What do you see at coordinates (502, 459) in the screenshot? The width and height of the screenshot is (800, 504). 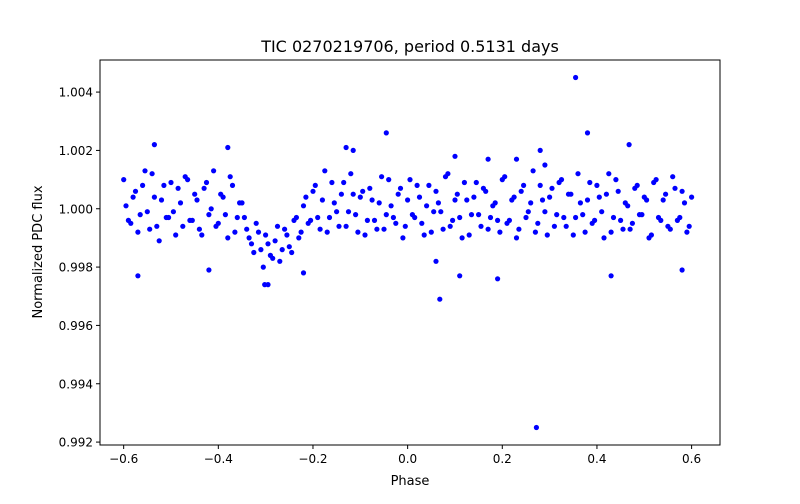 I see `x-tick-label: 0.2` at bounding box center [502, 459].